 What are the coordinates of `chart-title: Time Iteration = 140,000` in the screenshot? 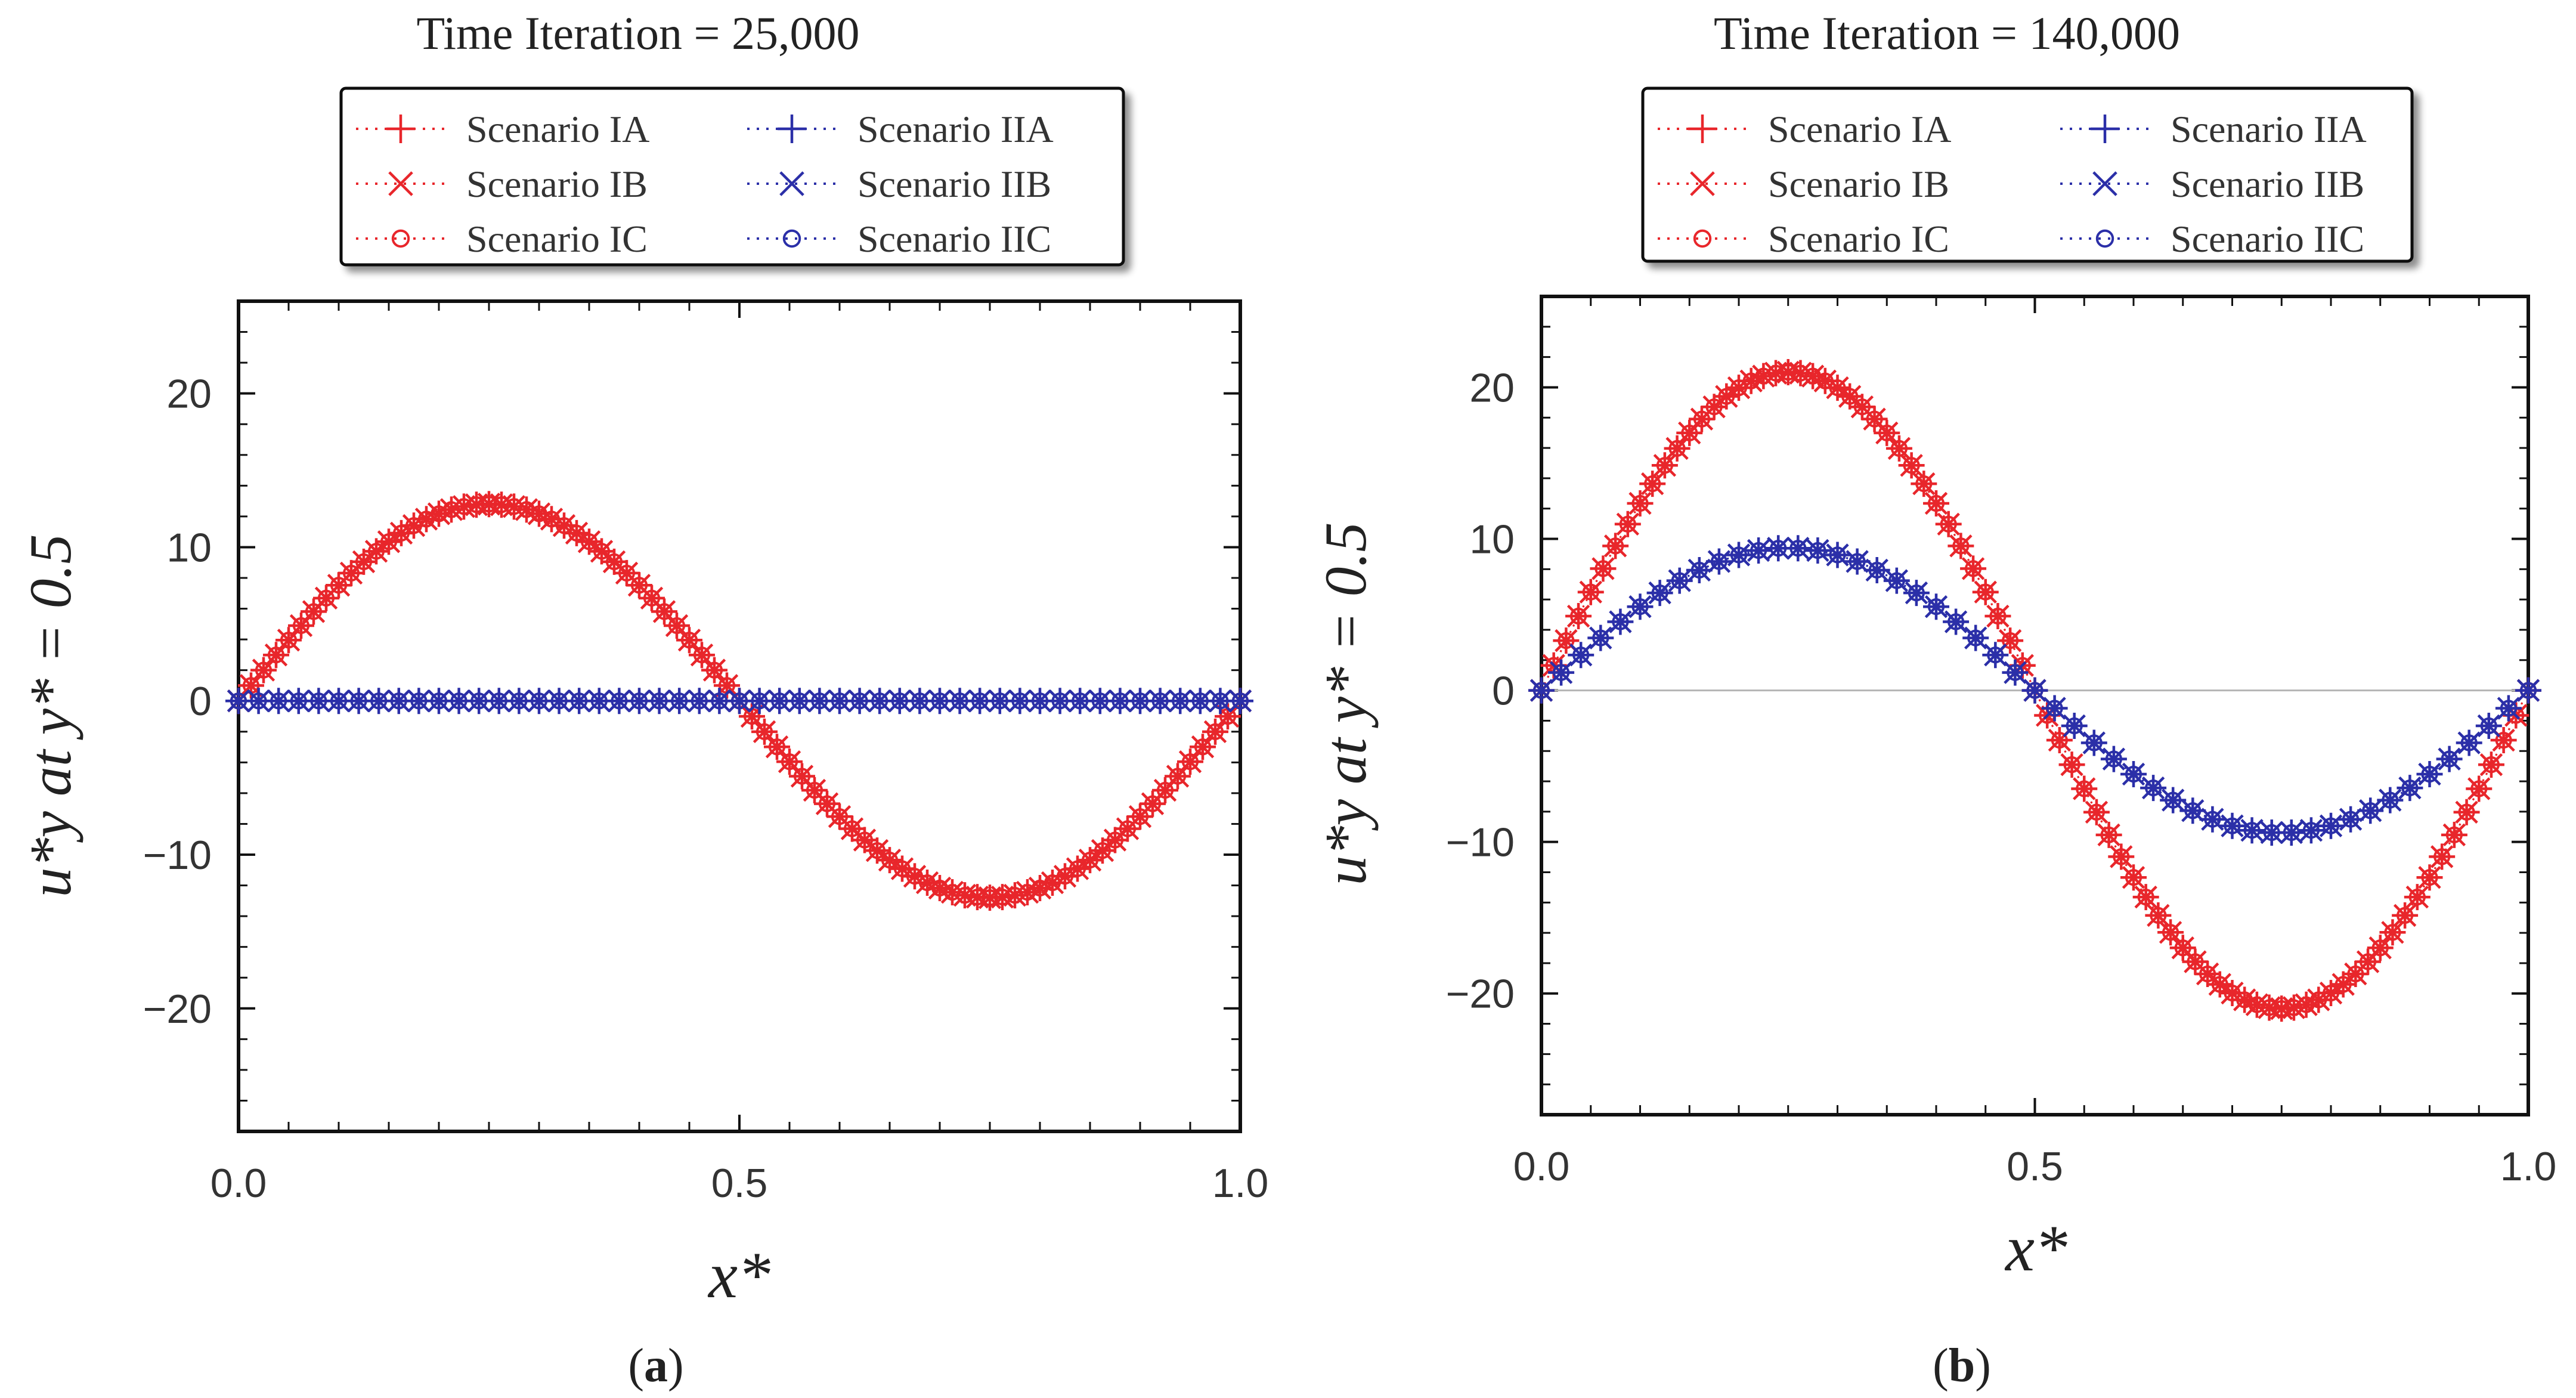 It's located at (1947, 33).